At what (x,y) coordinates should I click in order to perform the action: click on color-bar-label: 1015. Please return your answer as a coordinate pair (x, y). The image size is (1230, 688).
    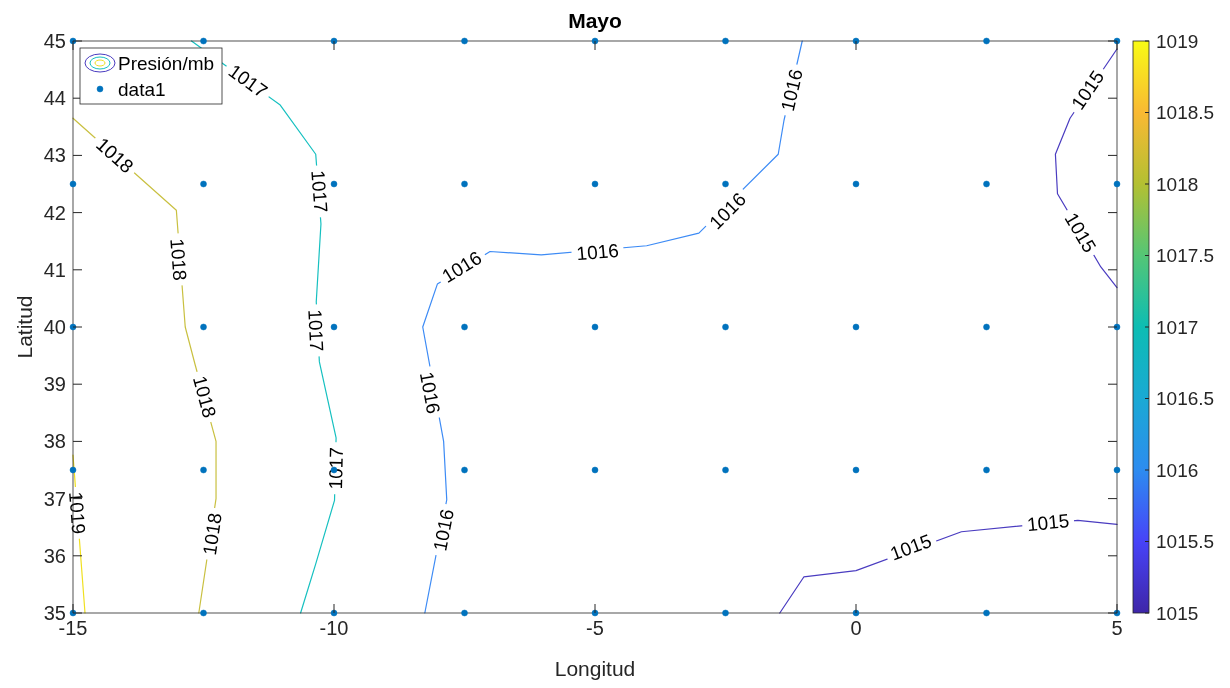
    Looking at the image, I should click on (1177, 613).